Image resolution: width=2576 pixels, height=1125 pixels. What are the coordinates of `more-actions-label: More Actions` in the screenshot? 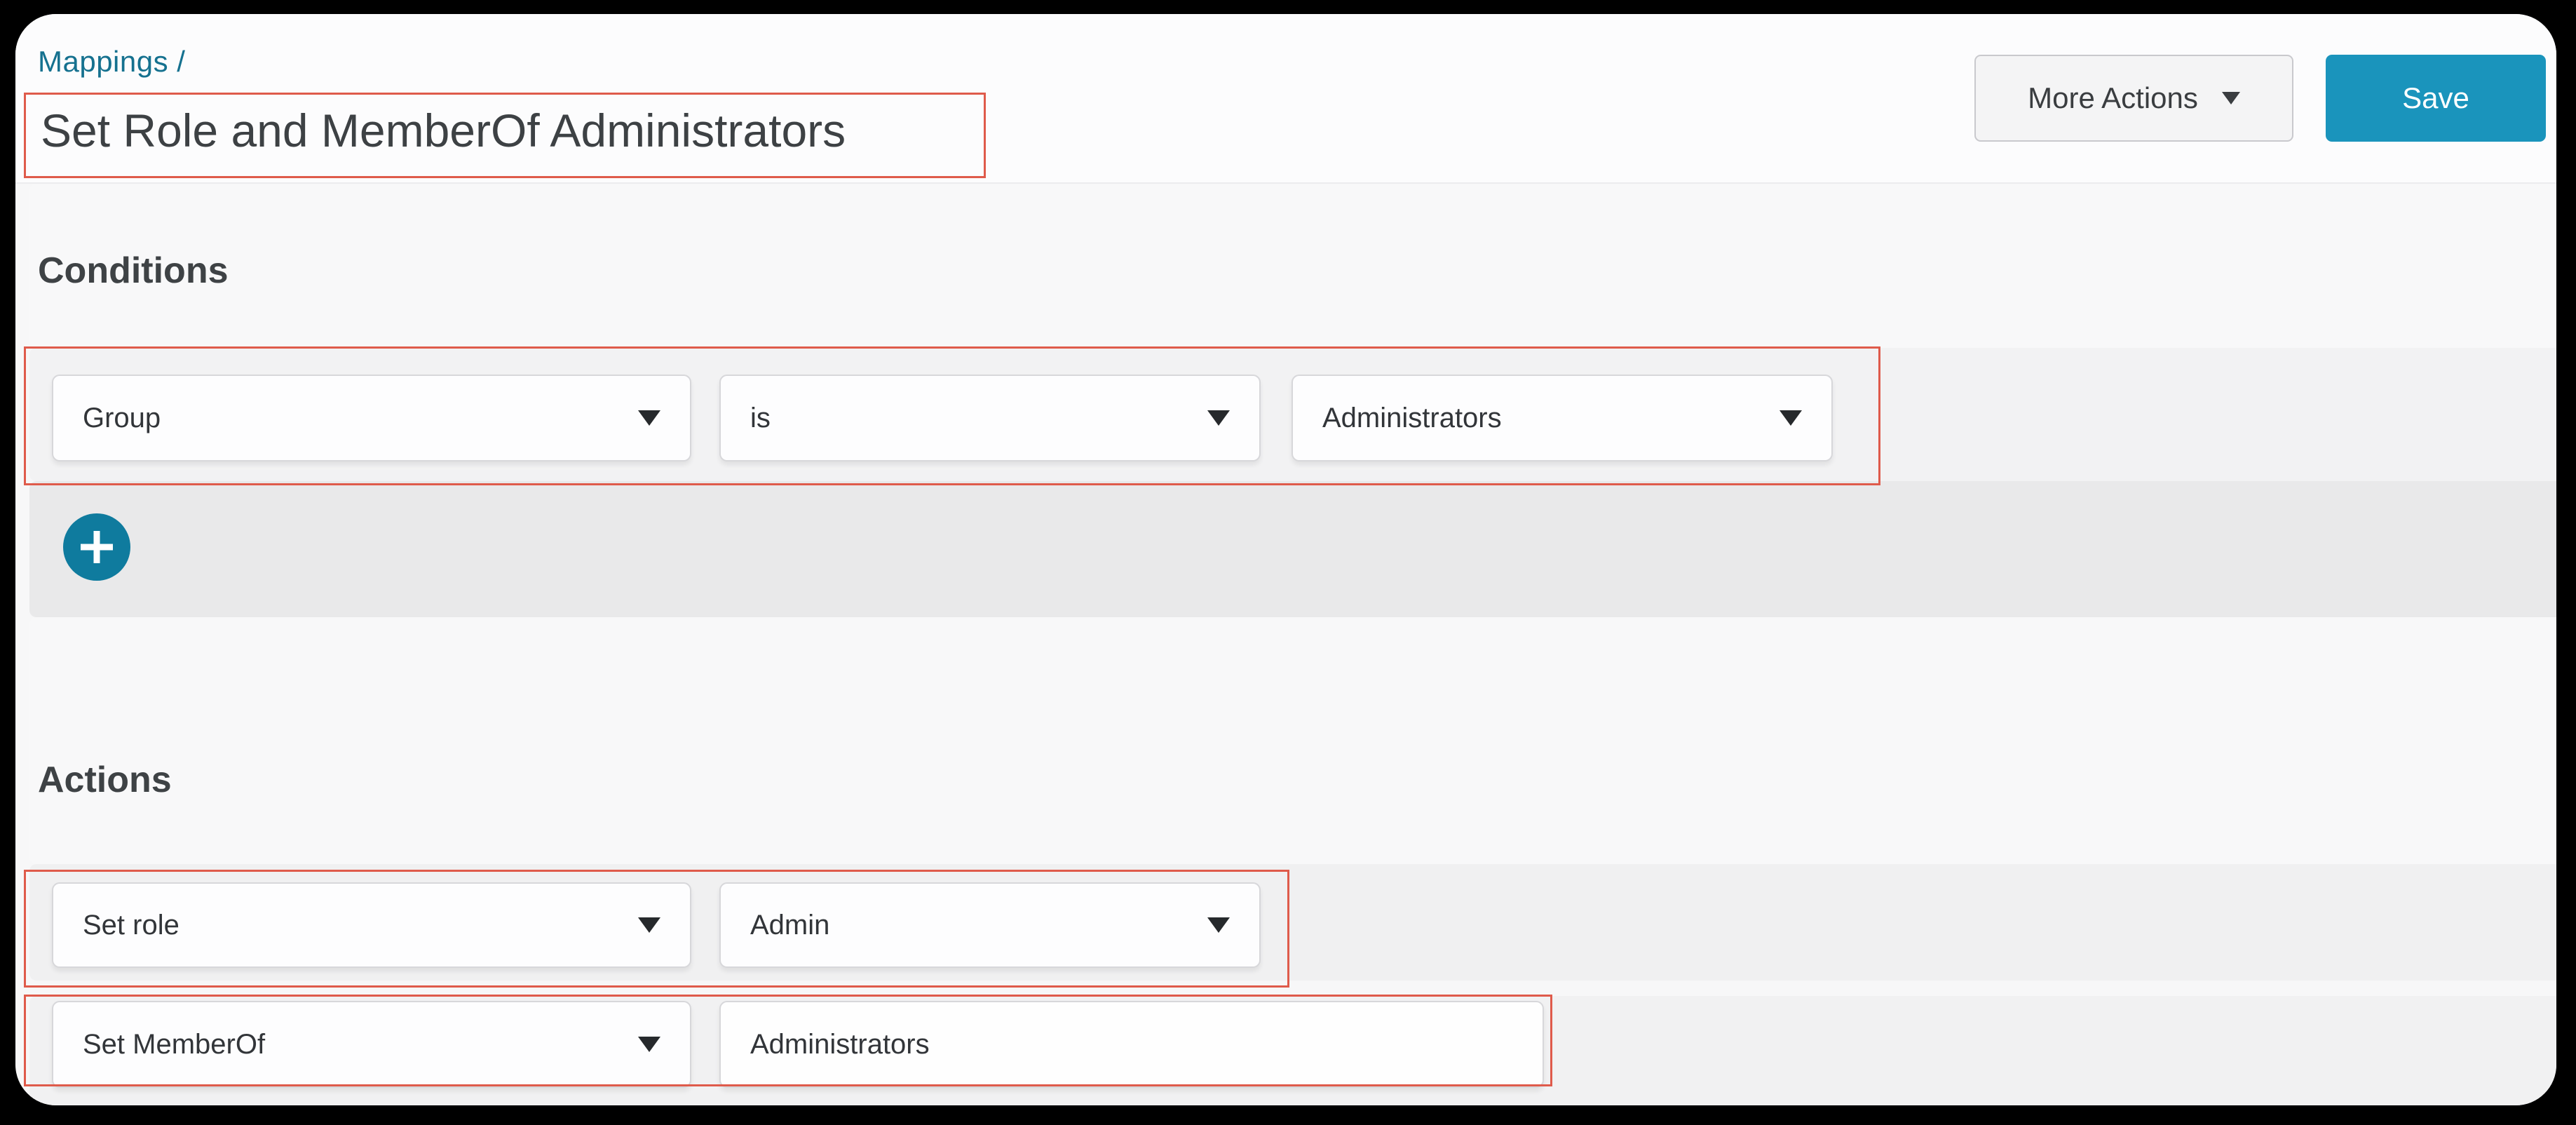 It's located at (2113, 98).